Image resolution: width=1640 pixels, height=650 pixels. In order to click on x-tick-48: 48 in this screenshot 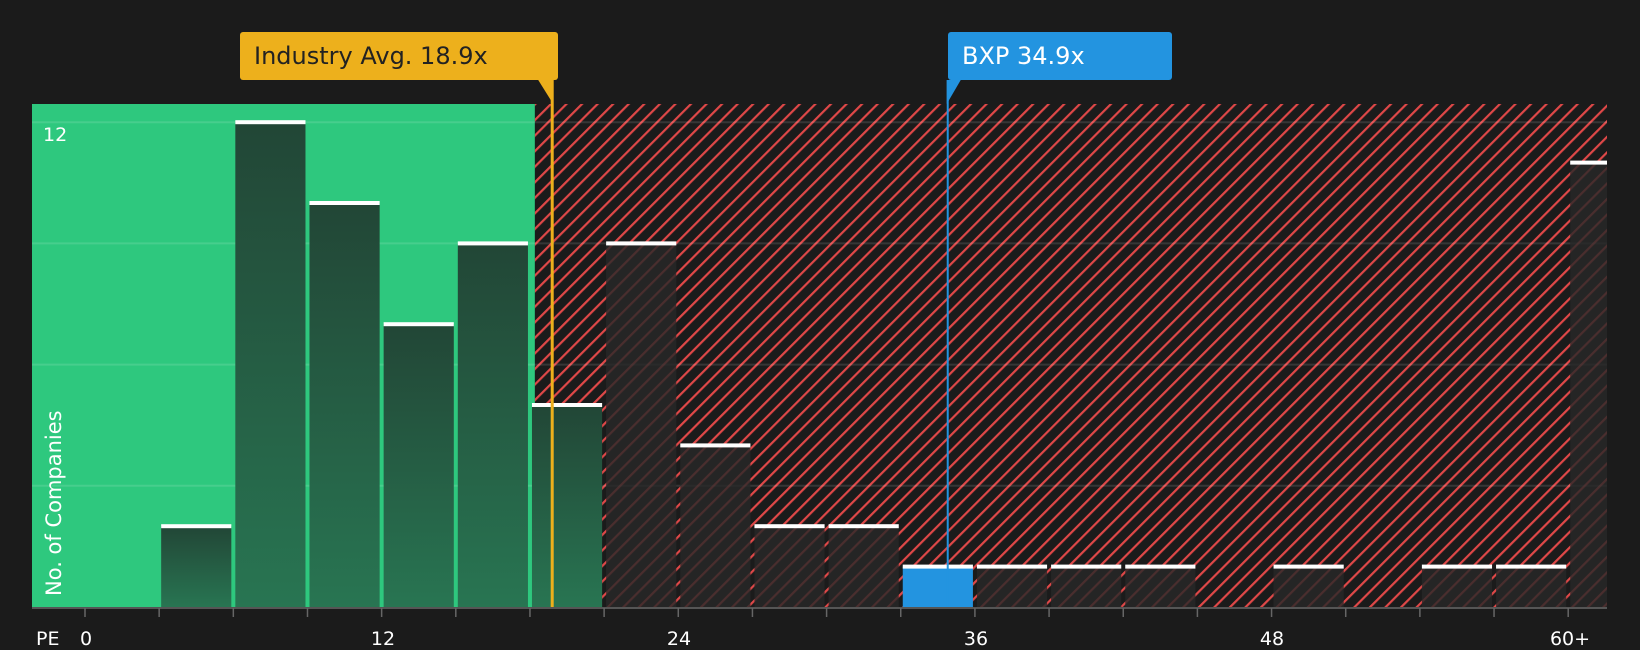, I will do `click(1272, 639)`.